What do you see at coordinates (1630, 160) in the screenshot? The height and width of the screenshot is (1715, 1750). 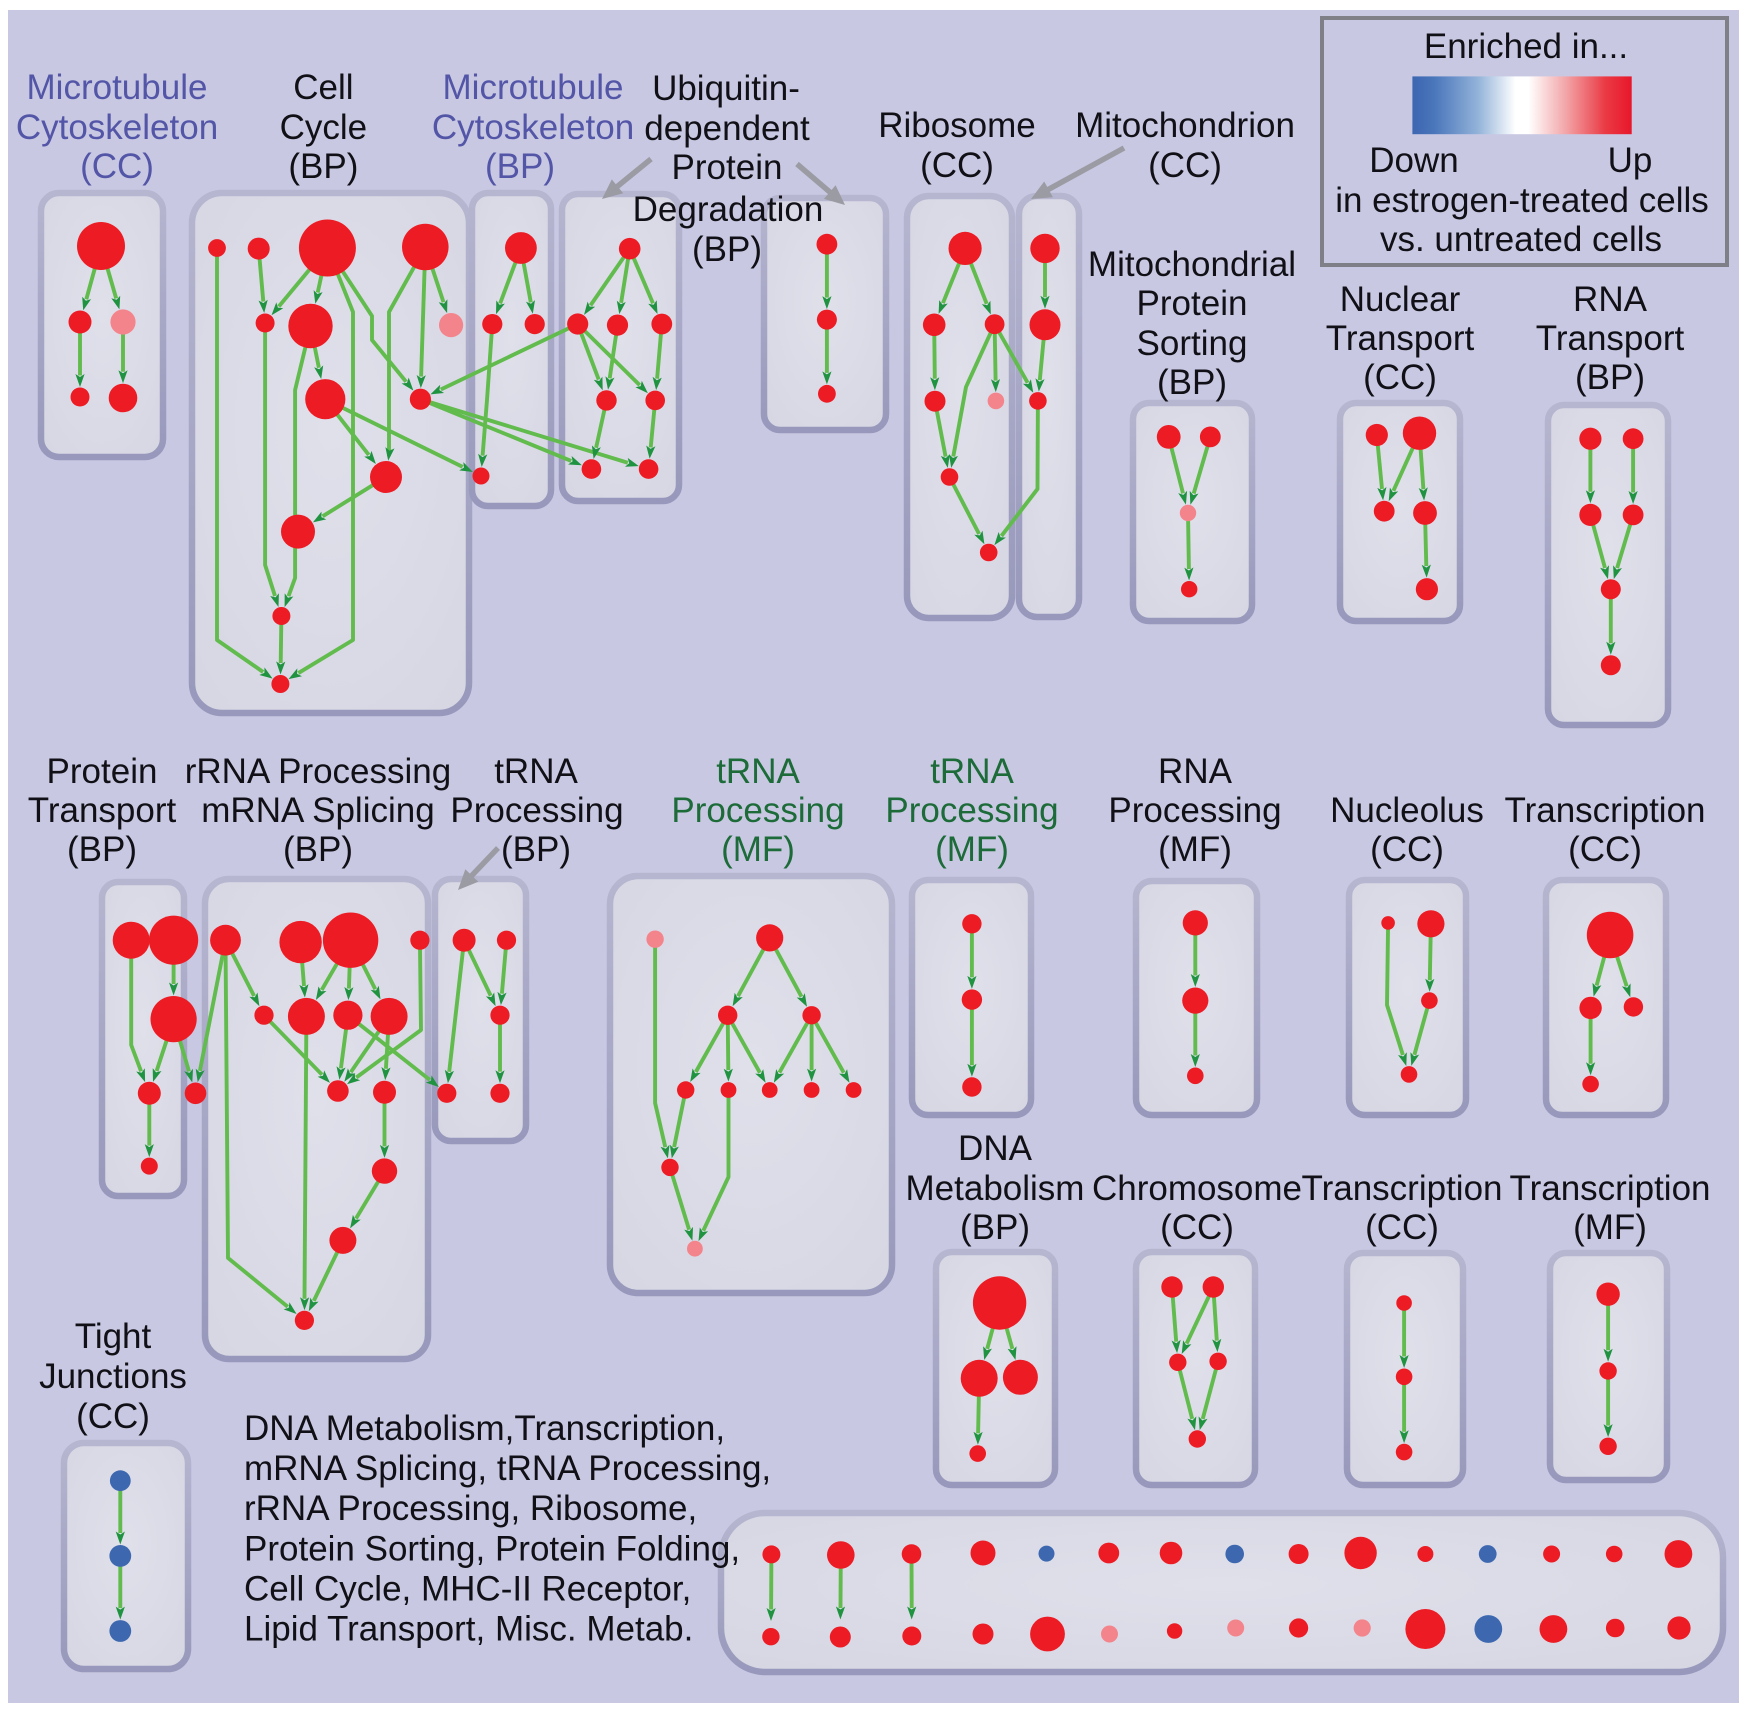 I see `svg-text: Up` at bounding box center [1630, 160].